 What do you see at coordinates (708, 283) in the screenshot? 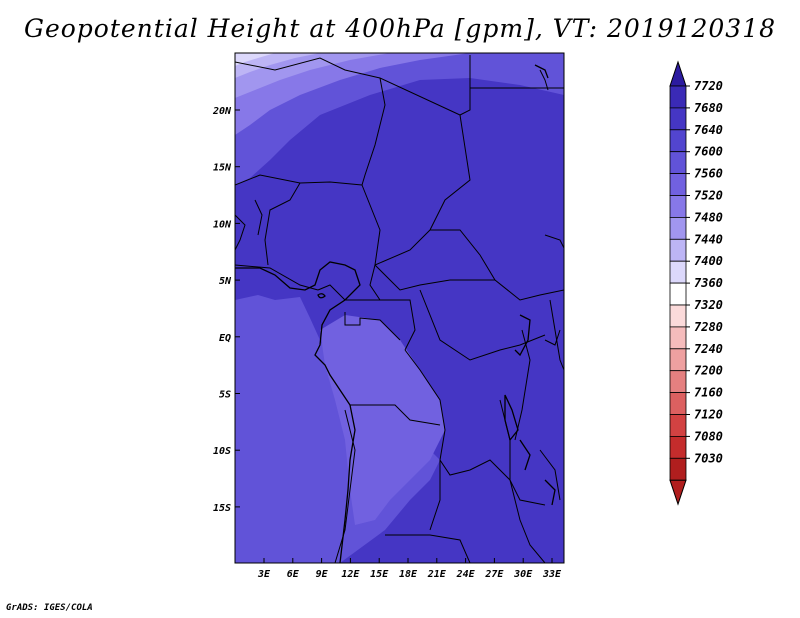
I see `colorbar-label: 7360` at bounding box center [708, 283].